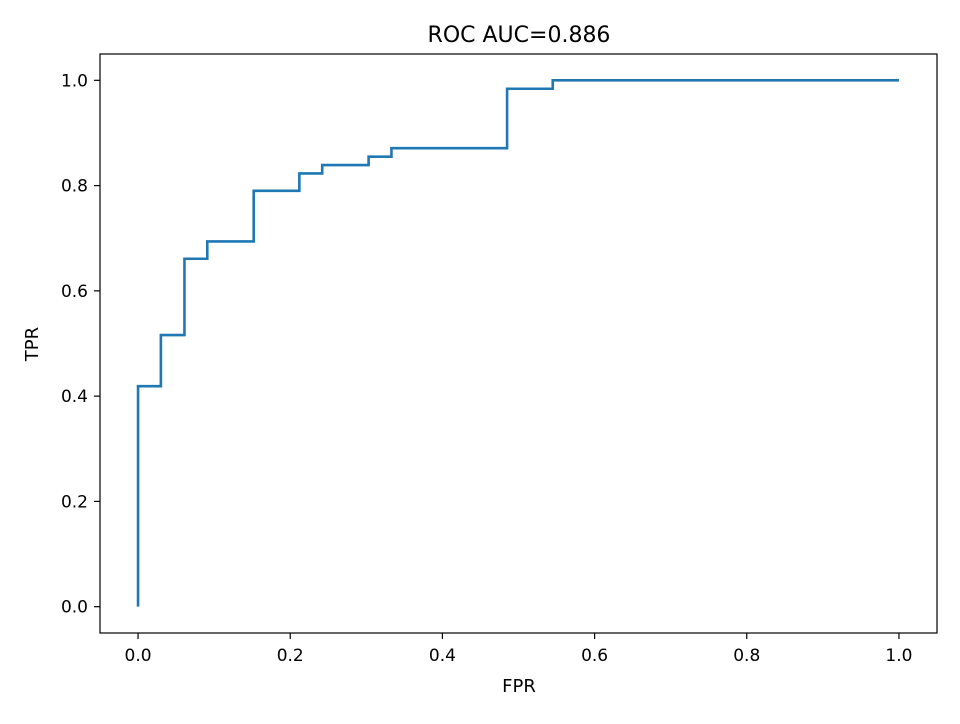  Describe the element at coordinates (518, 649) in the screenshot. I see `x-axis-ticks: 0.0 0.2 0.4 0.6 0.8 1.0` at that location.